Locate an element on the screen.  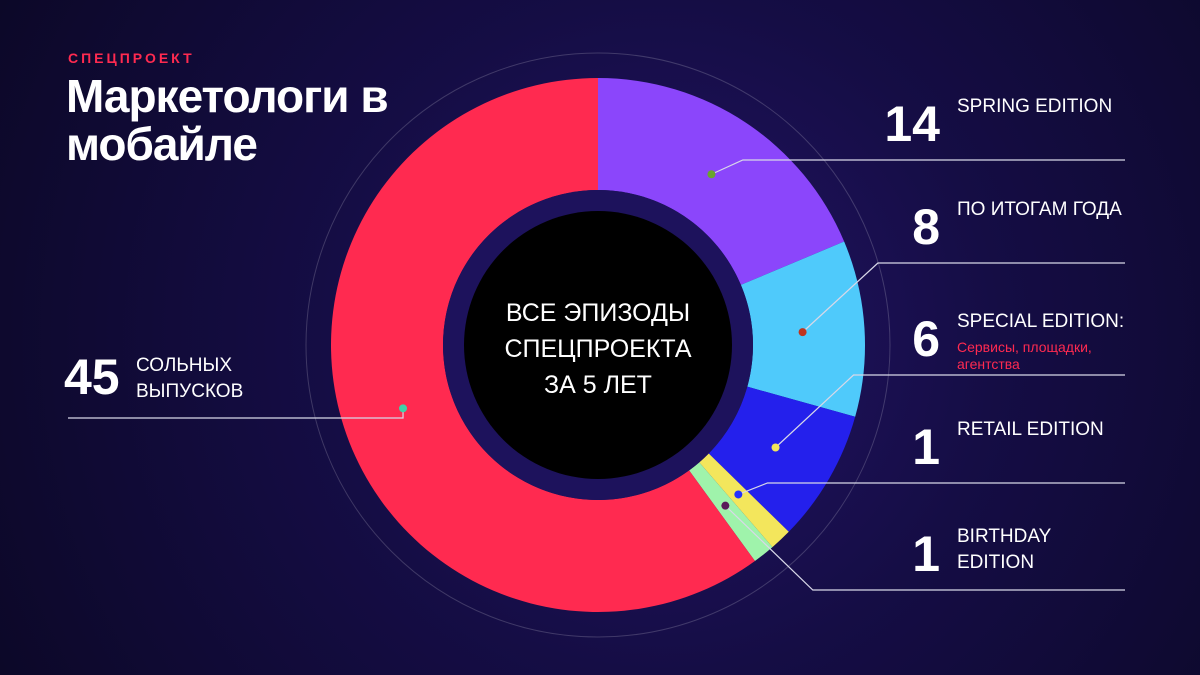
value-label: 6 is located at coordinates (926, 339).